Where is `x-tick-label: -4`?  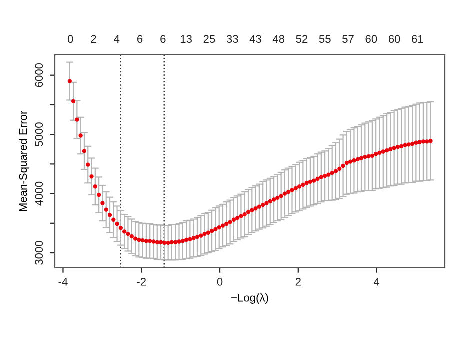 x-tick-label: -4 is located at coordinates (63, 282).